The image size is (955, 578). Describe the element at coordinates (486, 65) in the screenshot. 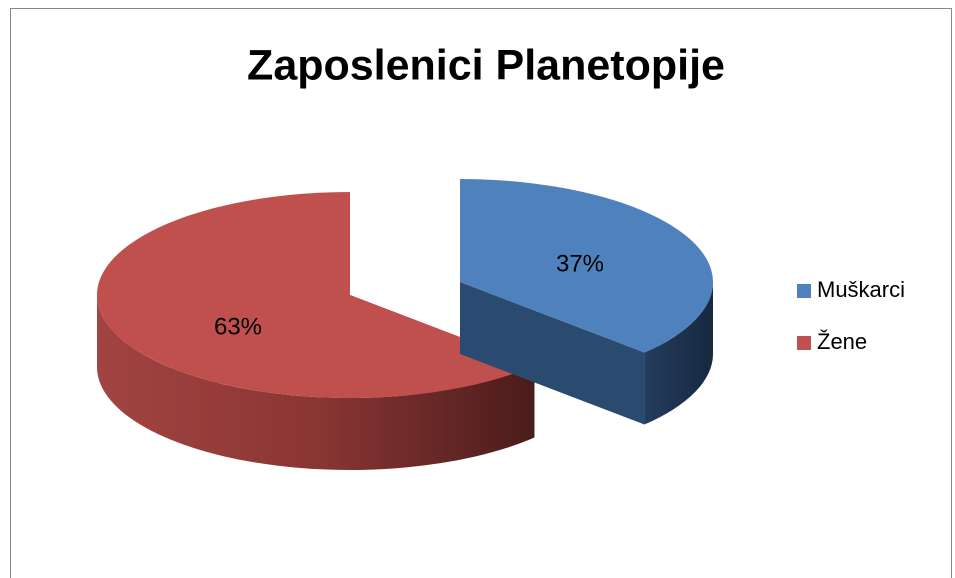

I see `chart-title: Zaposlenici Planetopije` at that location.